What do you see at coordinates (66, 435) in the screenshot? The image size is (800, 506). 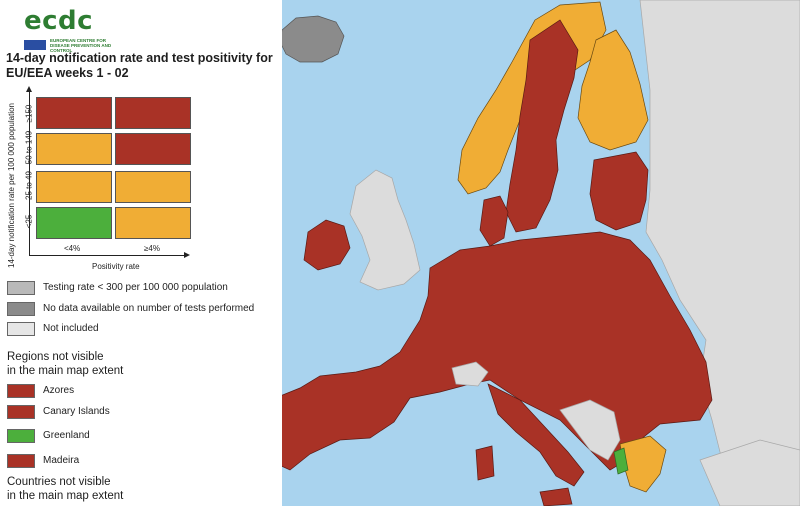 I see `region-label: Greenland` at bounding box center [66, 435].